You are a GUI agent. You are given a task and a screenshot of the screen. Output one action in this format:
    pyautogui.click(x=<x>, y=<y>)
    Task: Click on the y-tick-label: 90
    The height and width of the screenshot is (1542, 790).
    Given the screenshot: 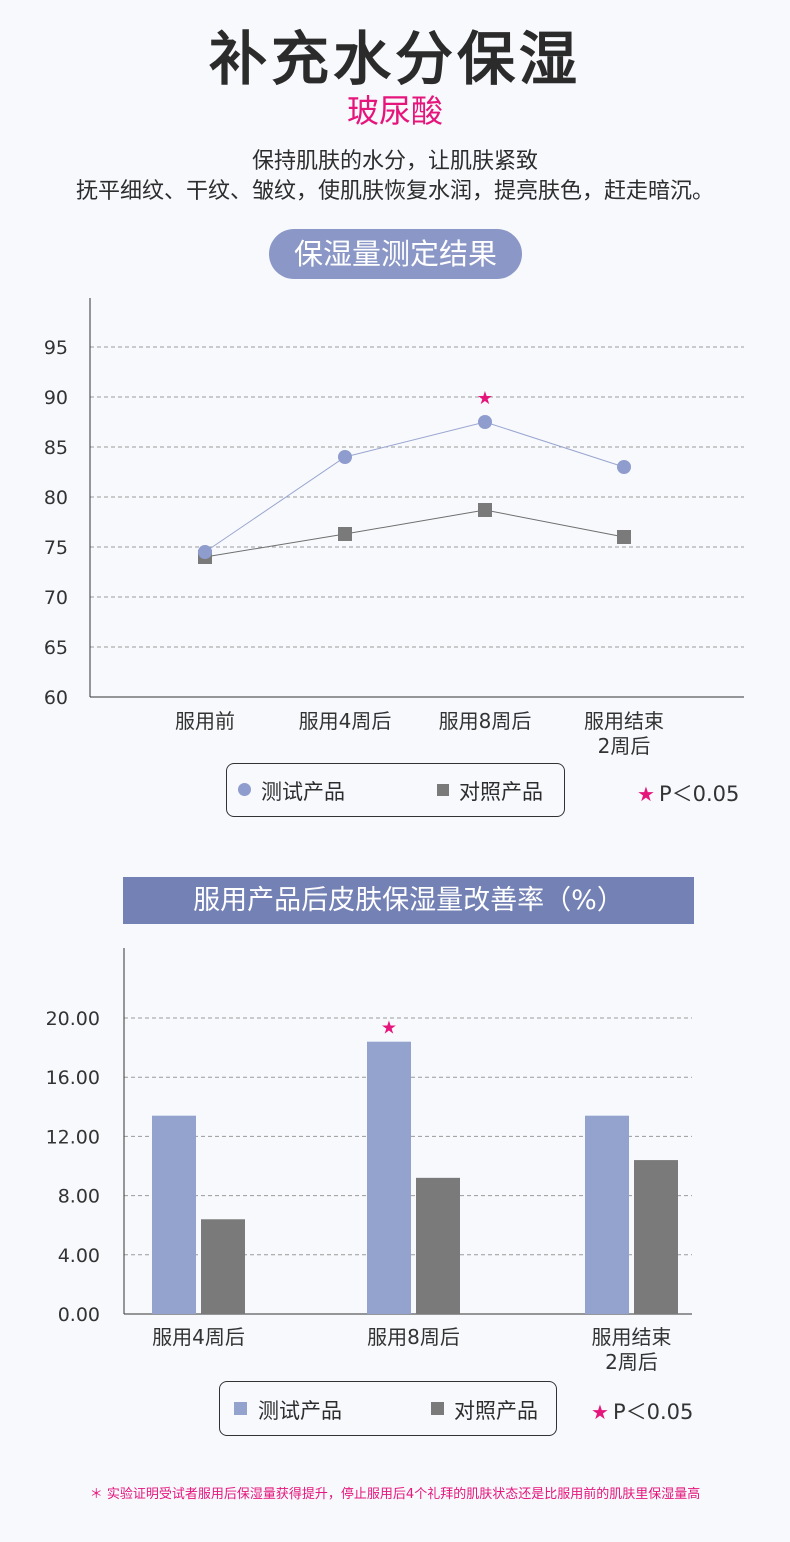 What is the action you would take?
    pyautogui.click(x=56, y=398)
    